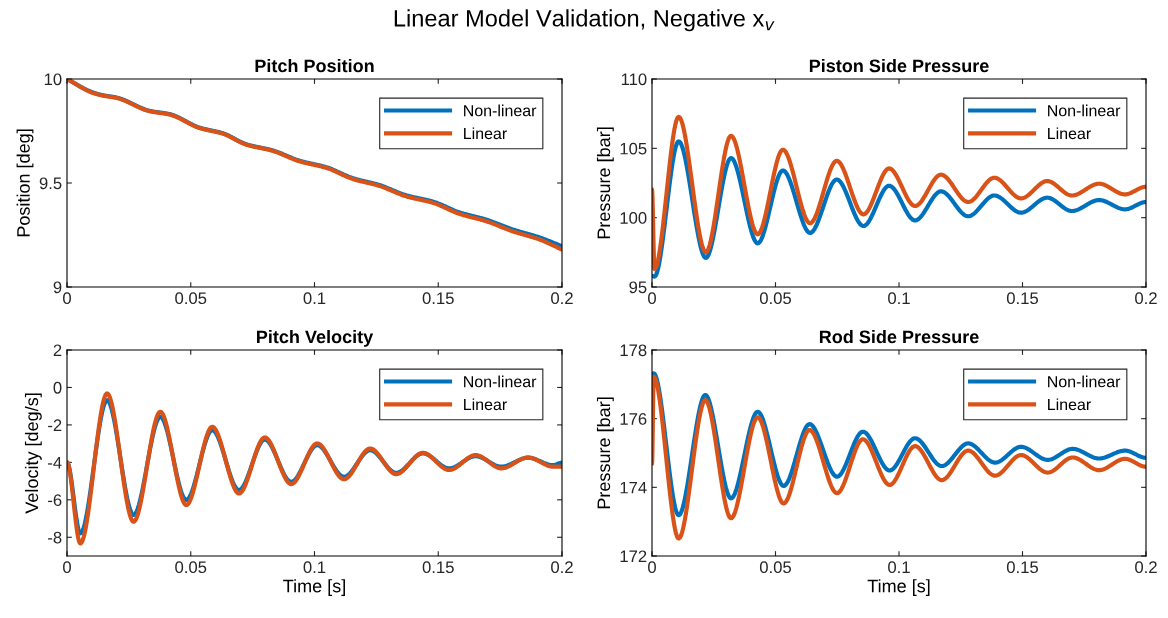 The height and width of the screenshot is (618, 1168). Describe the element at coordinates (55, 500) in the screenshot. I see `y-tick-label: -6` at that location.